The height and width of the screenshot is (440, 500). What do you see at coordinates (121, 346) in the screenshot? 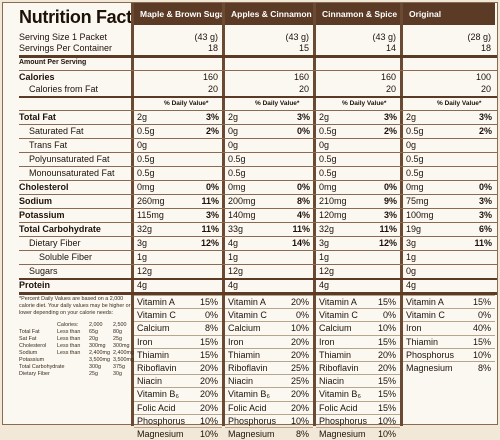
I see `footnote-cell: 300mg` at bounding box center [121, 346].